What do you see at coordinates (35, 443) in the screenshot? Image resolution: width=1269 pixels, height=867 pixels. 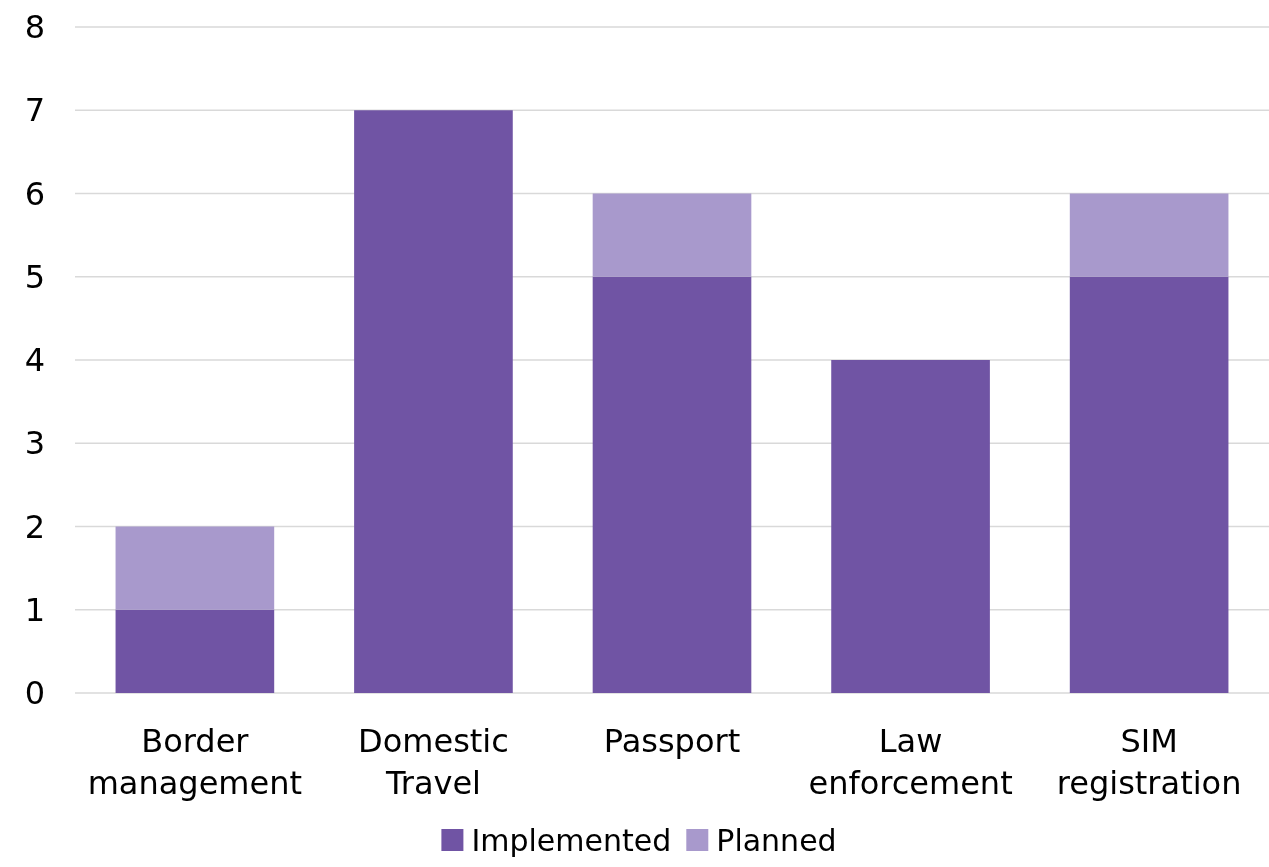 I see `y-tick-label: 3` at bounding box center [35, 443].